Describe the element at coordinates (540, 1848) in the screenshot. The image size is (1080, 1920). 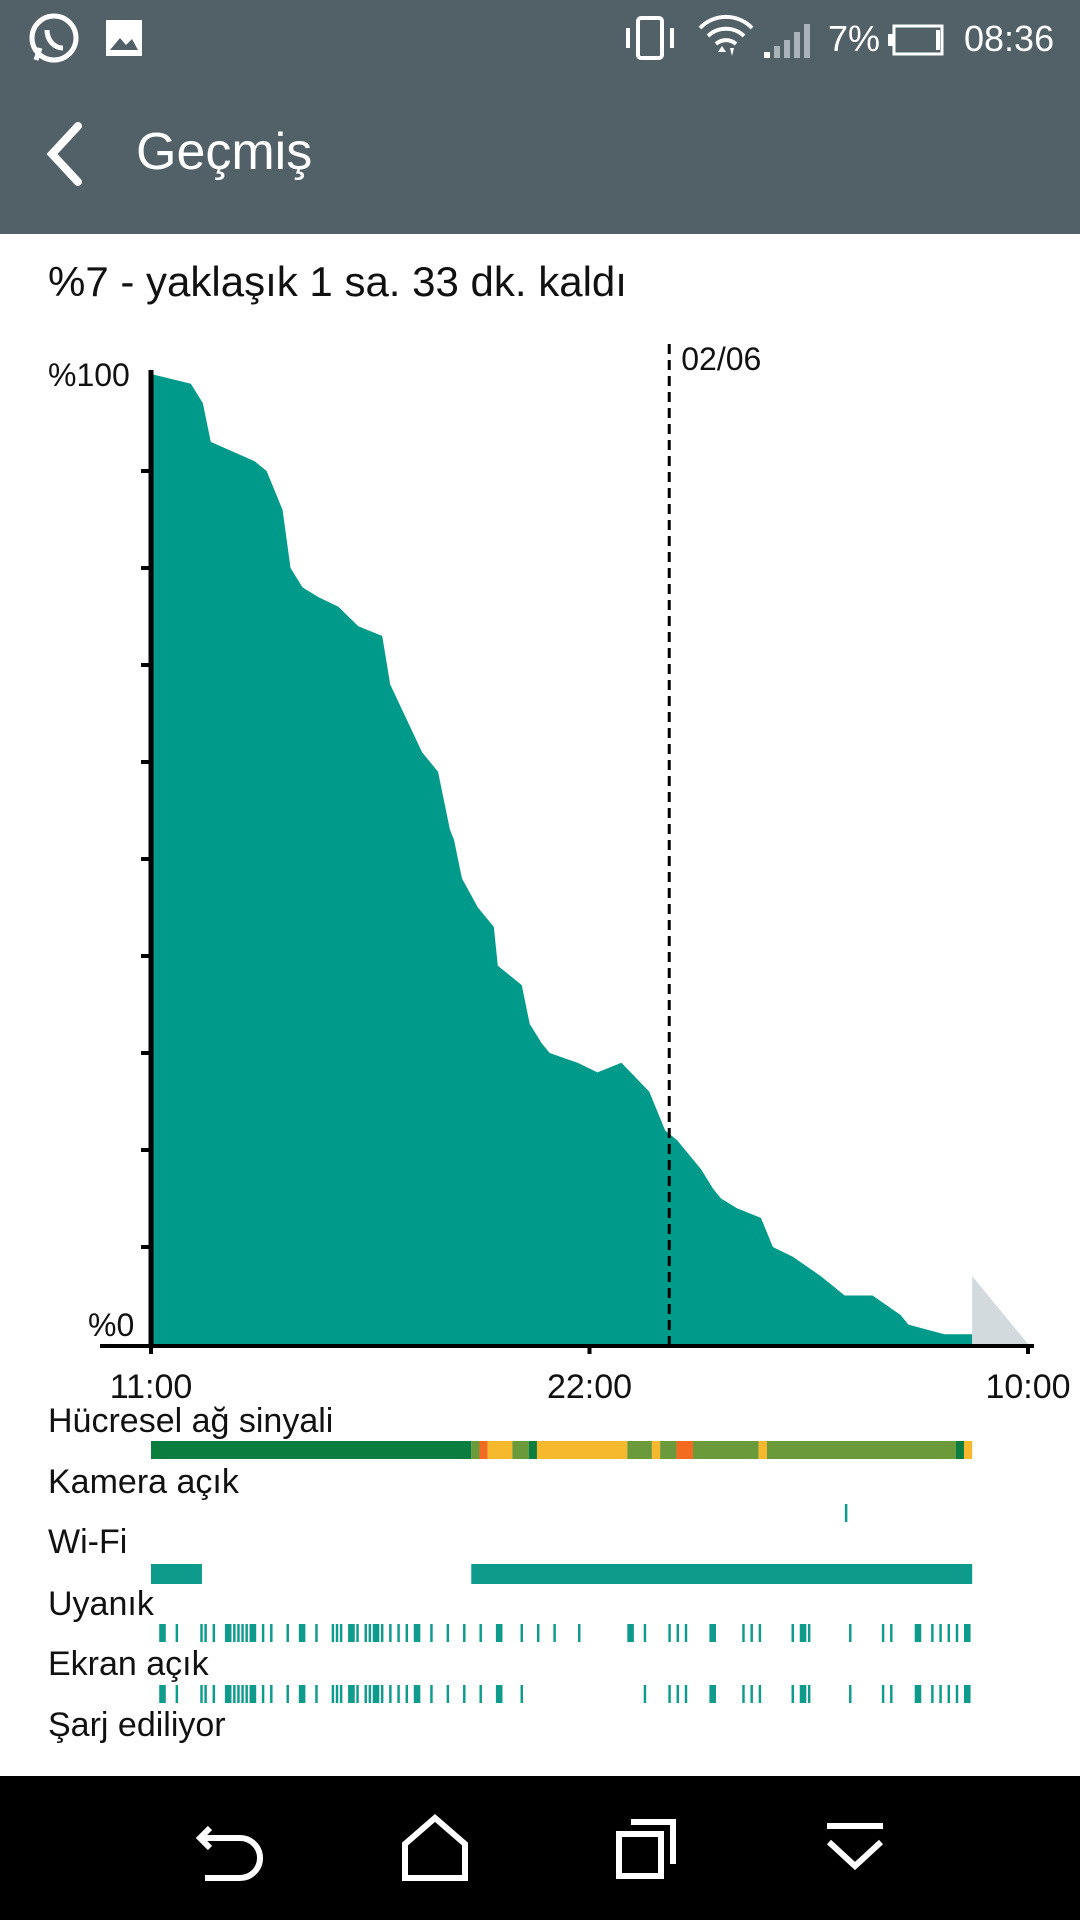
I see `navigation-bar` at that location.